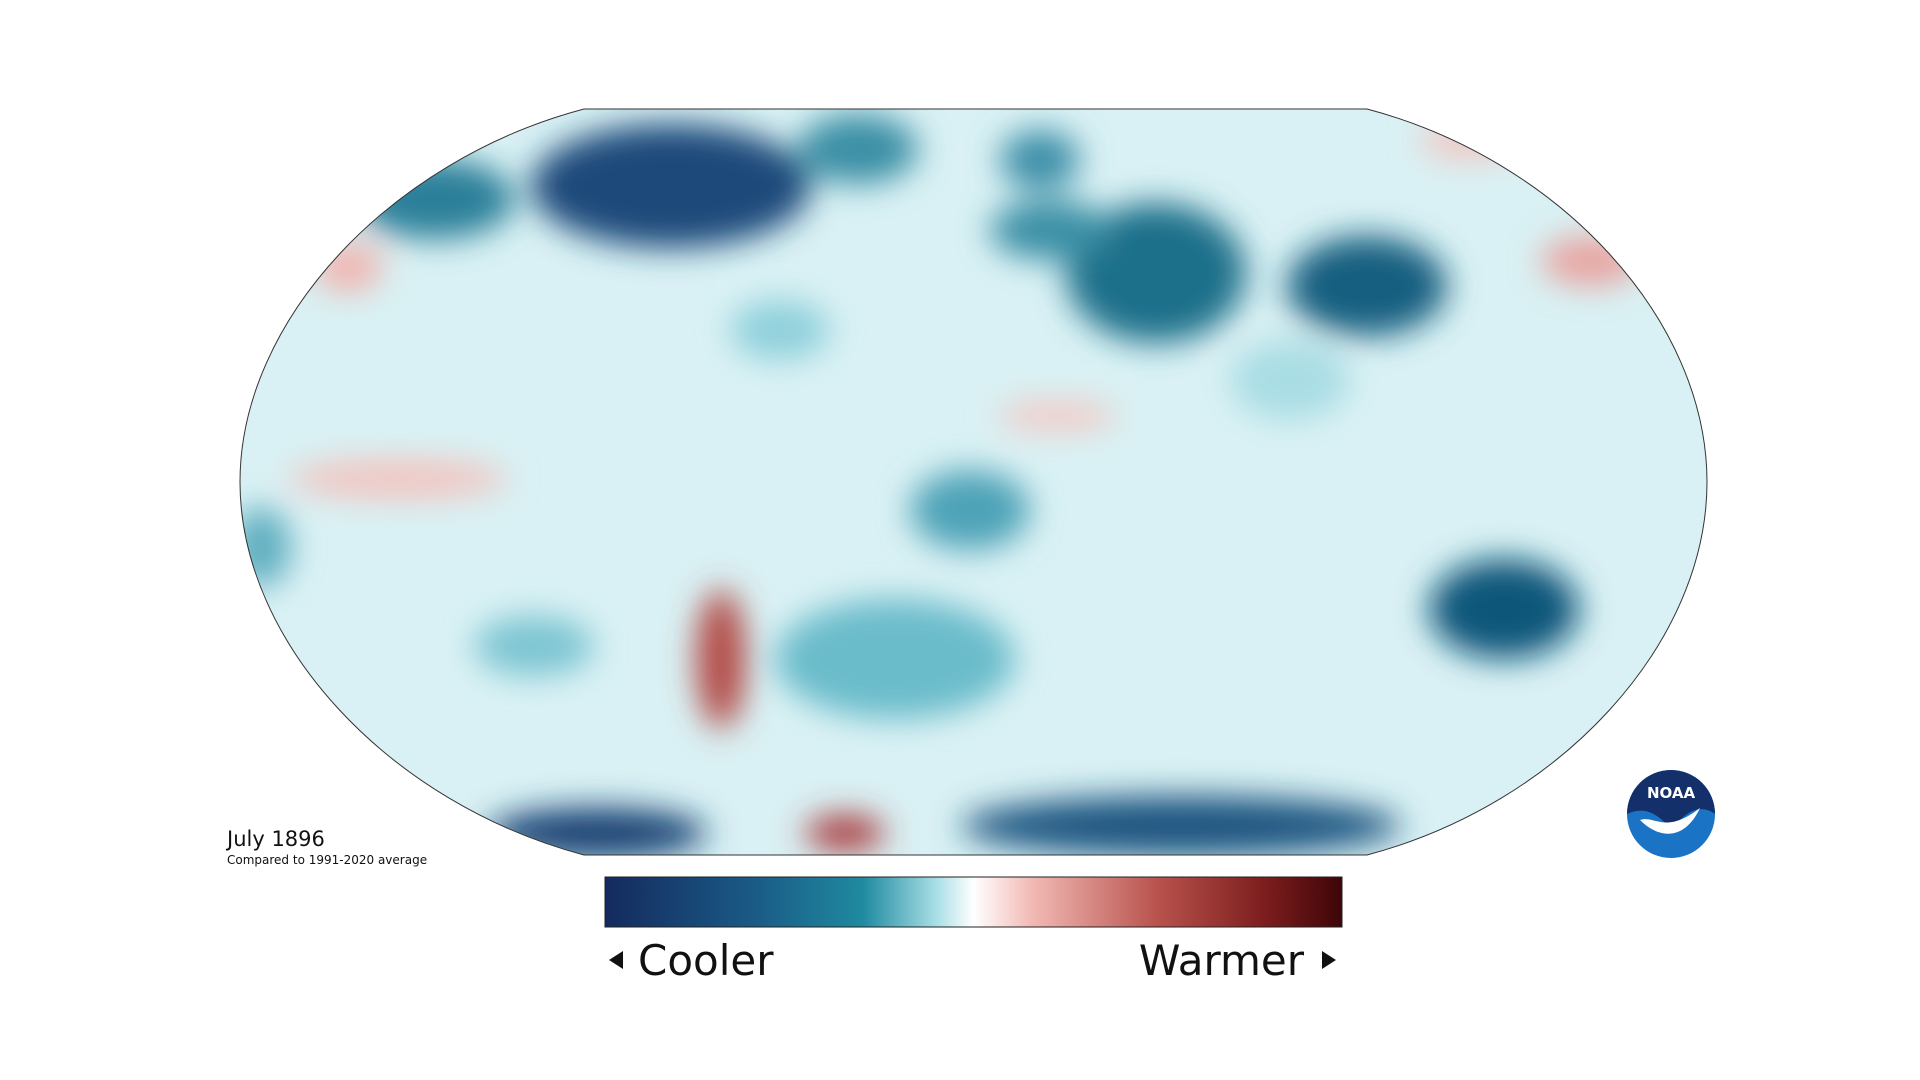 This screenshot has height=1080, width=1920. What do you see at coordinates (973, 902) in the screenshot?
I see `color-scale` at bounding box center [973, 902].